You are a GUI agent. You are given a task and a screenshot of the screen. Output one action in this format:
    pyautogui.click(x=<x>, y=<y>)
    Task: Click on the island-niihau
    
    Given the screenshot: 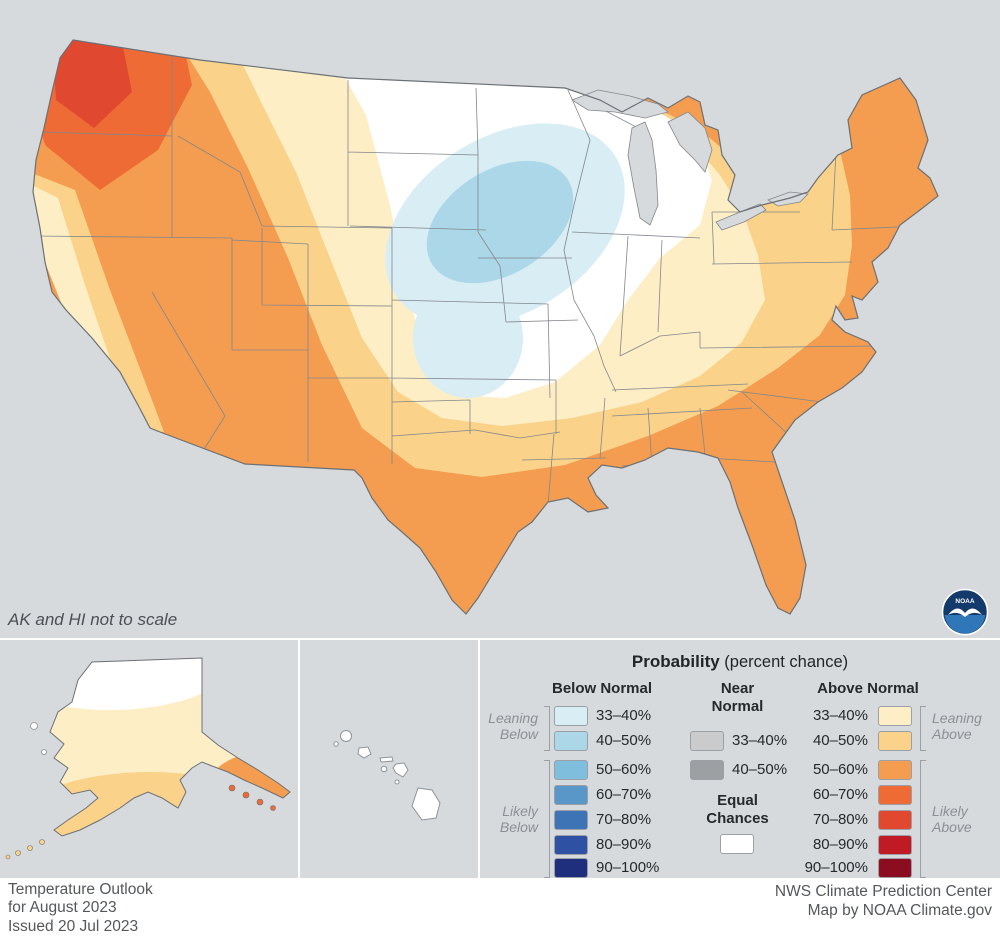 What is the action you would take?
    pyautogui.click(x=336, y=744)
    